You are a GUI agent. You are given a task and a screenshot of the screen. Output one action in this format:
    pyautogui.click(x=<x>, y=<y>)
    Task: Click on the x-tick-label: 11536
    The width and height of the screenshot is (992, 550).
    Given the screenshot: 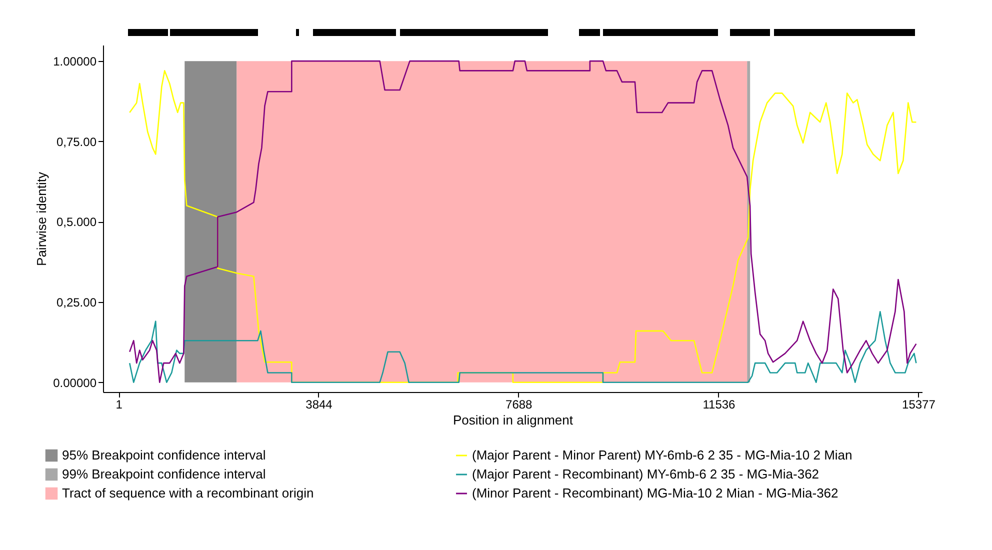 What is the action you would take?
    pyautogui.click(x=719, y=405)
    